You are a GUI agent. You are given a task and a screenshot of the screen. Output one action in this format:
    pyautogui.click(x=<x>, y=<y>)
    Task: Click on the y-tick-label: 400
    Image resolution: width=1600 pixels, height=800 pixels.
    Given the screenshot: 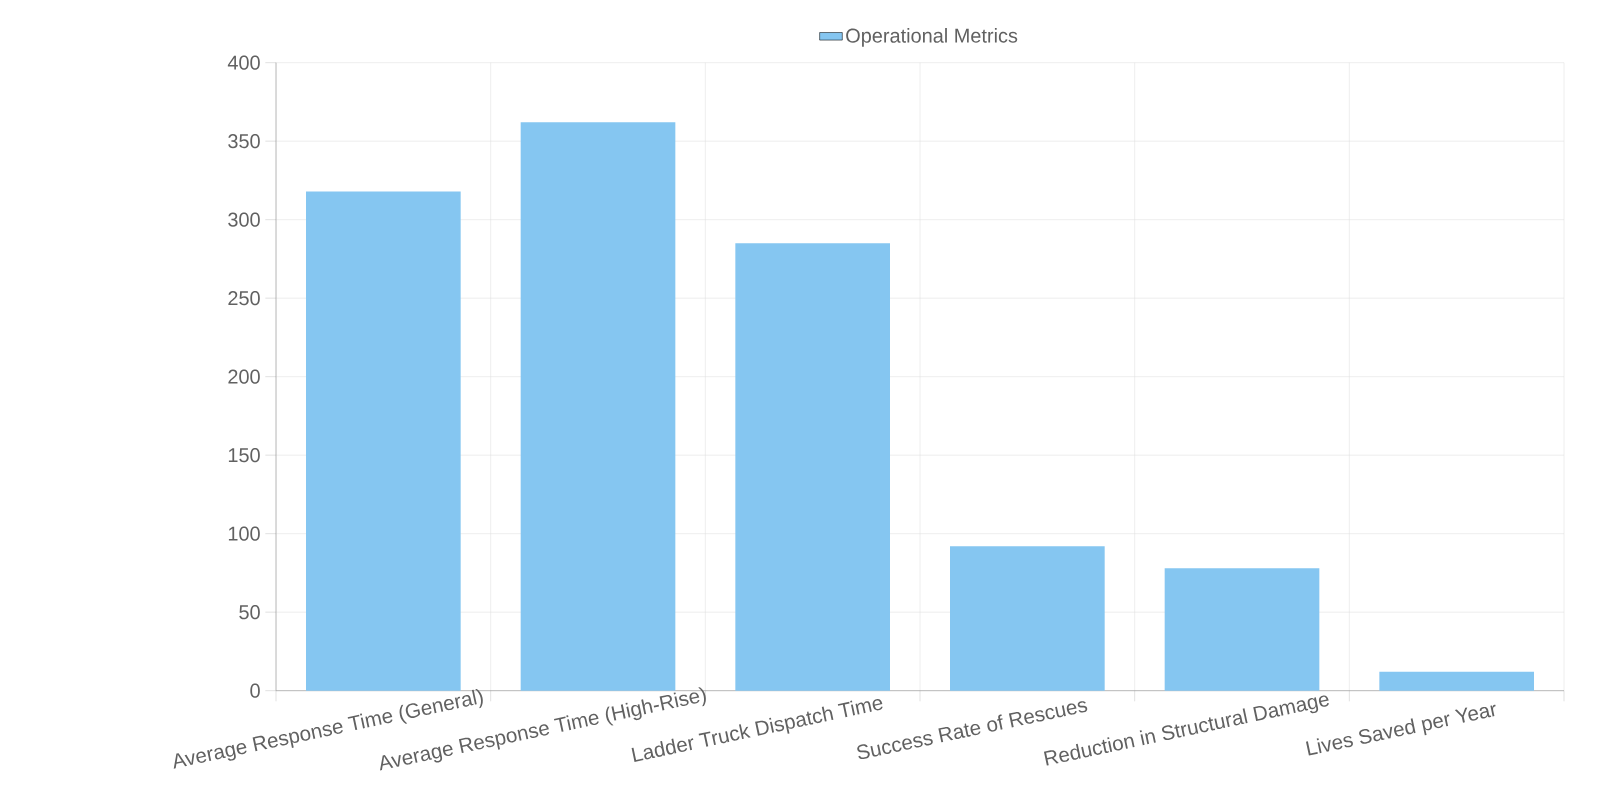 What is the action you would take?
    pyautogui.click(x=243, y=62)
    